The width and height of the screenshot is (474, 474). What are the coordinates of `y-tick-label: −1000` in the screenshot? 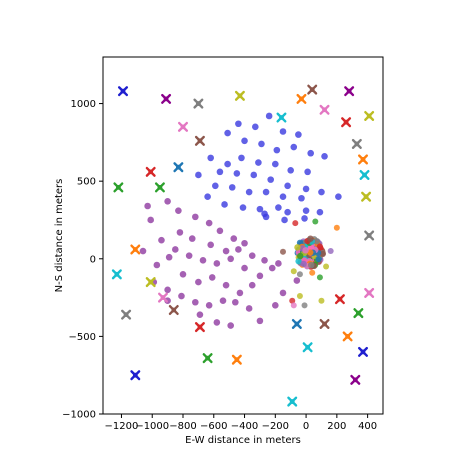 It's located at (79, 415).